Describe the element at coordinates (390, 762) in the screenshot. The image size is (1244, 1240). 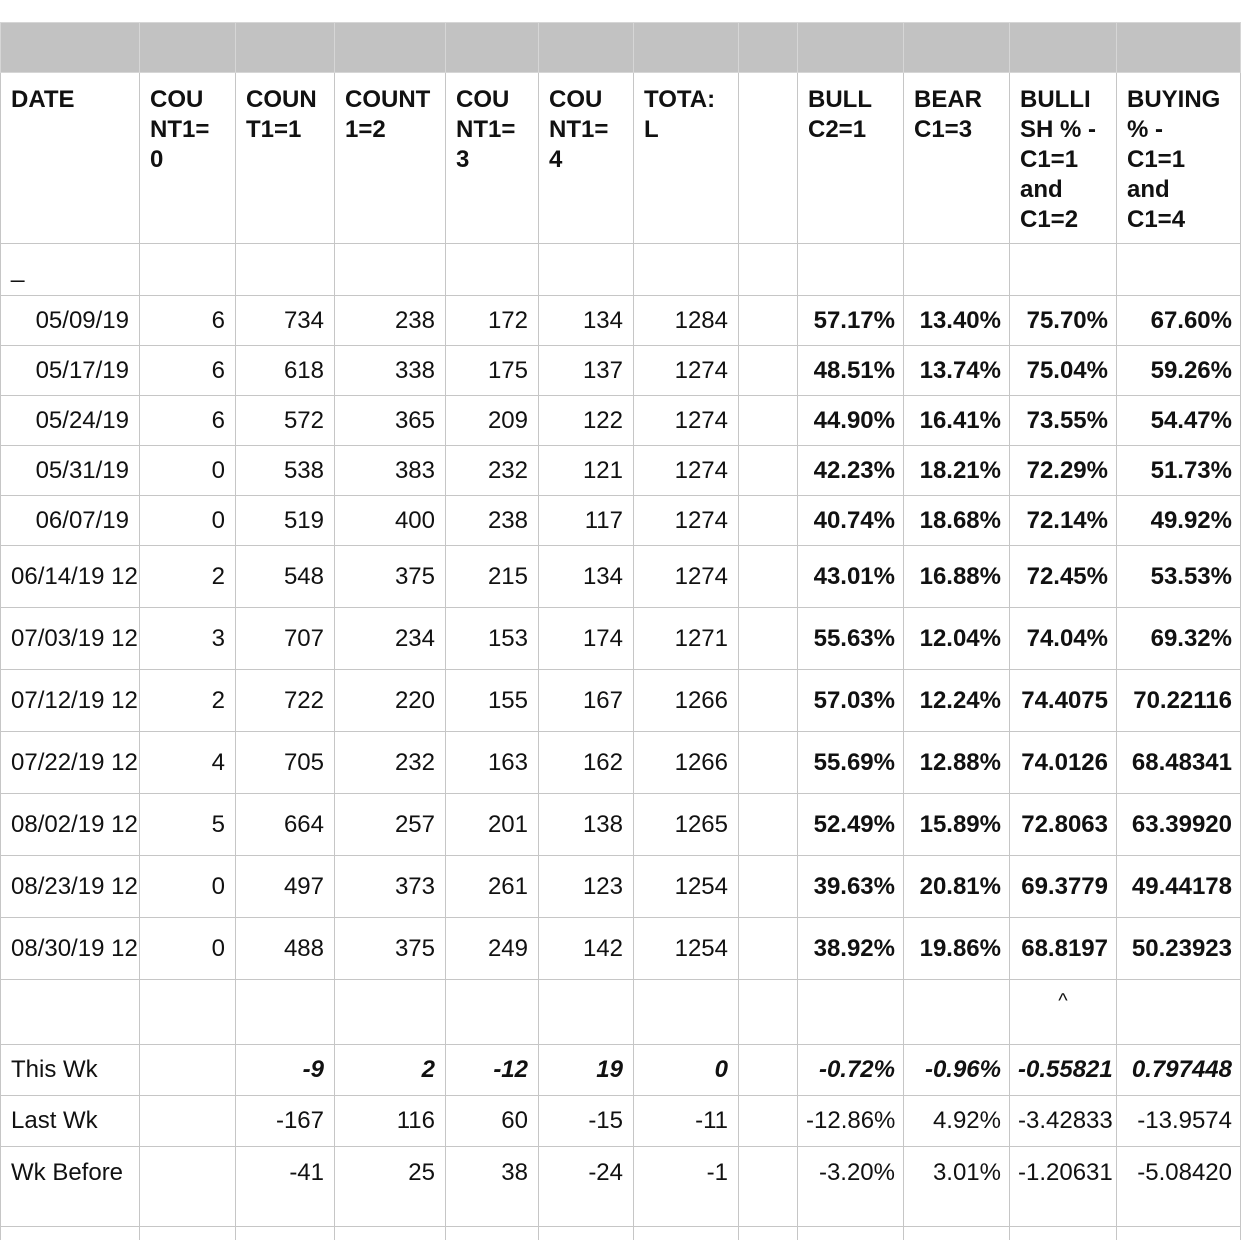
I see `count-cell: 232` at that location.